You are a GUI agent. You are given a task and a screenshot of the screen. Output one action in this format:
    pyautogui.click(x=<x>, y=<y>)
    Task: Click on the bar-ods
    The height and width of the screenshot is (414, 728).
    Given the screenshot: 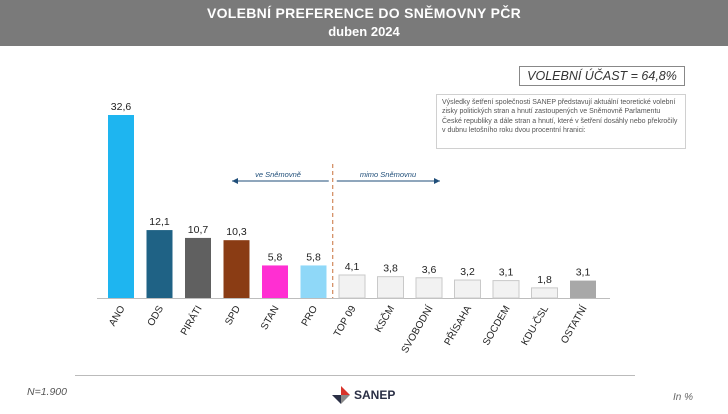 What is the action you would take?
    pyautogui.click(x=159, y=264)
    